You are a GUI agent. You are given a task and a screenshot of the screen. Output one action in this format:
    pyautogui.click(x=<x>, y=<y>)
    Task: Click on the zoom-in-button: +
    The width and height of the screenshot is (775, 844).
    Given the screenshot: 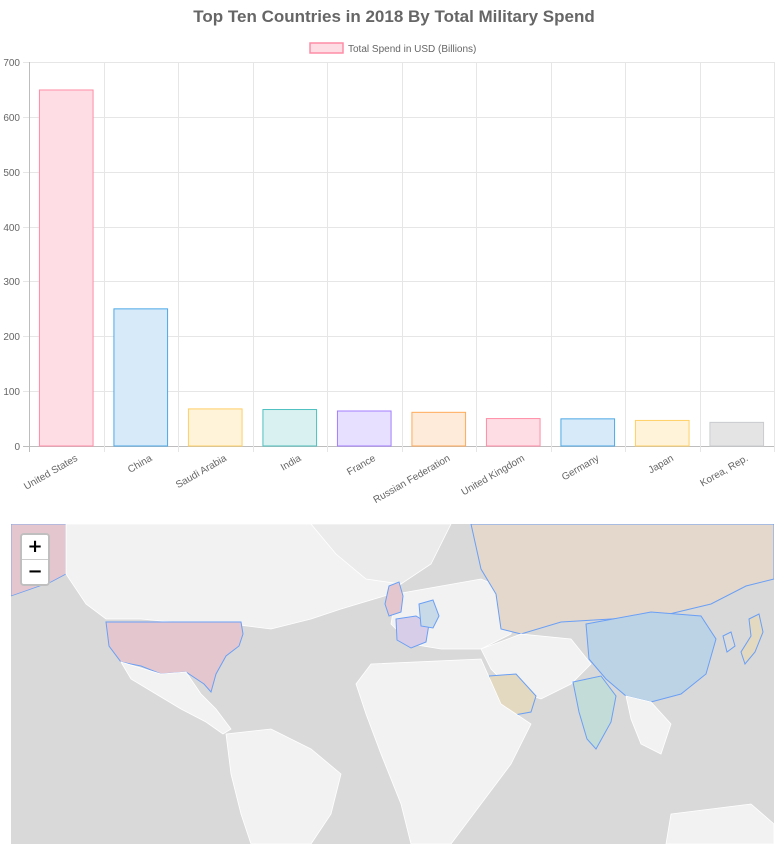 What is the action you would take?
    pyautogui.click(x=35, y=547)
    